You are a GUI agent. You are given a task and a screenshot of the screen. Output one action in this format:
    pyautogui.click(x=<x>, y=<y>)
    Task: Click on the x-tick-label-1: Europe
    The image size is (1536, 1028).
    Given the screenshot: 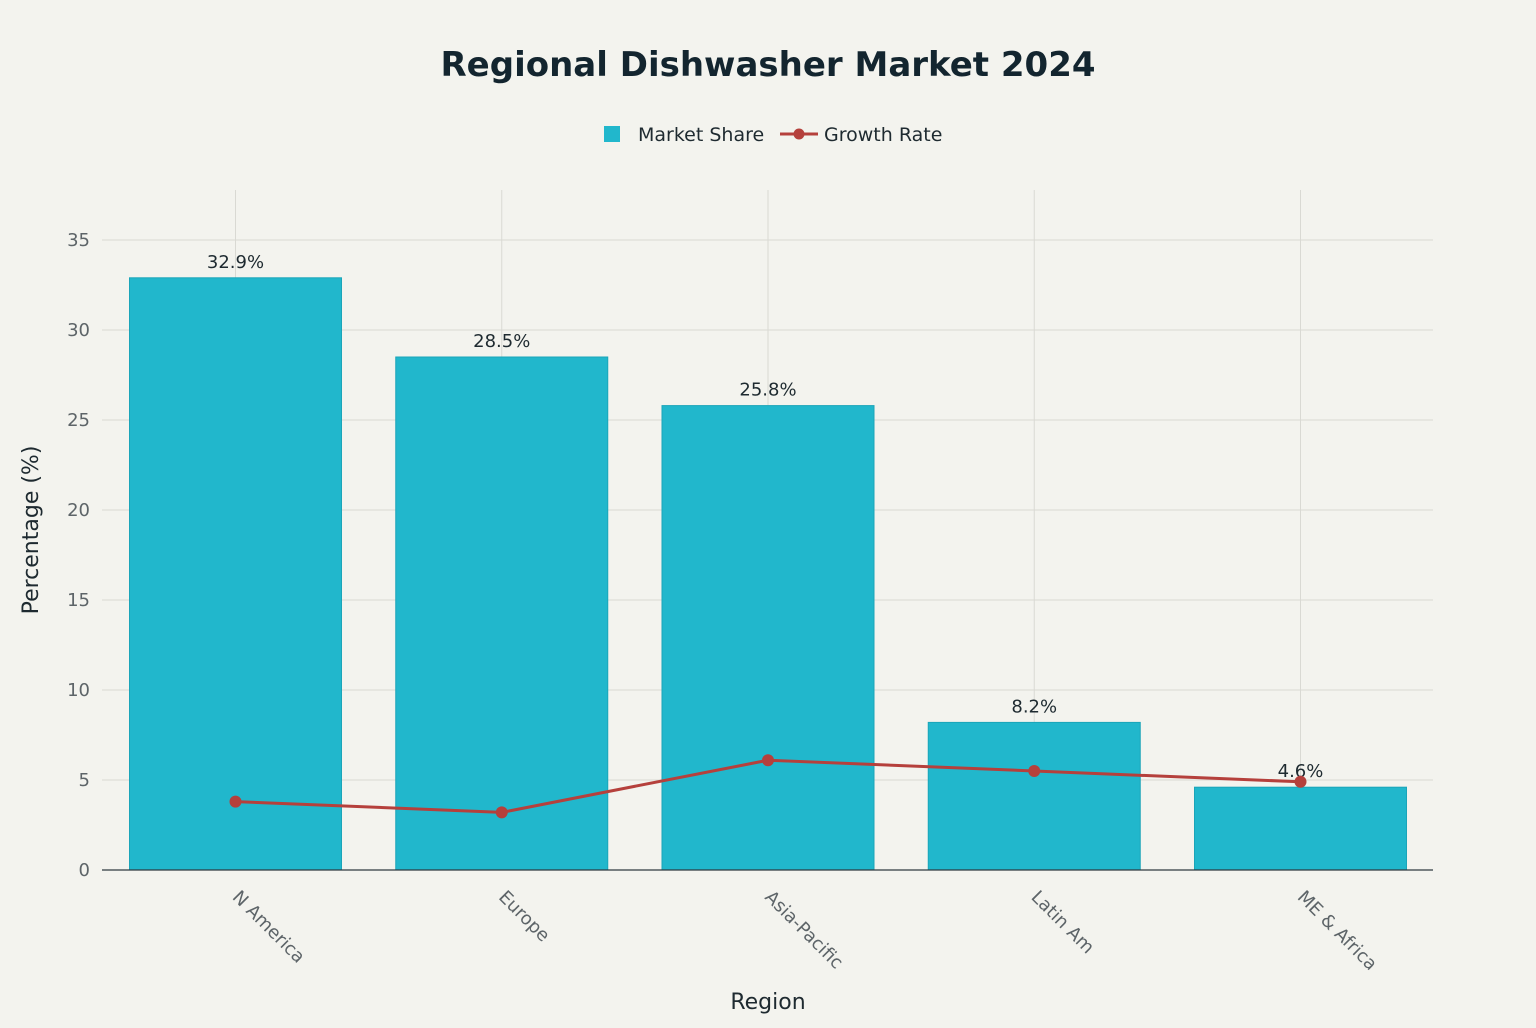 What is the action you would take?
    pyautogui.click(x=524, y=917)
    